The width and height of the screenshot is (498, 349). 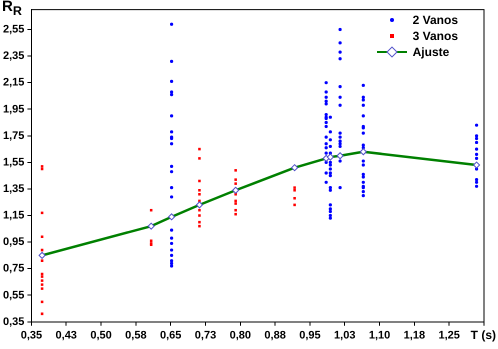 I want to click on x-tick-label: 1,10, so click(x=379, y=335).